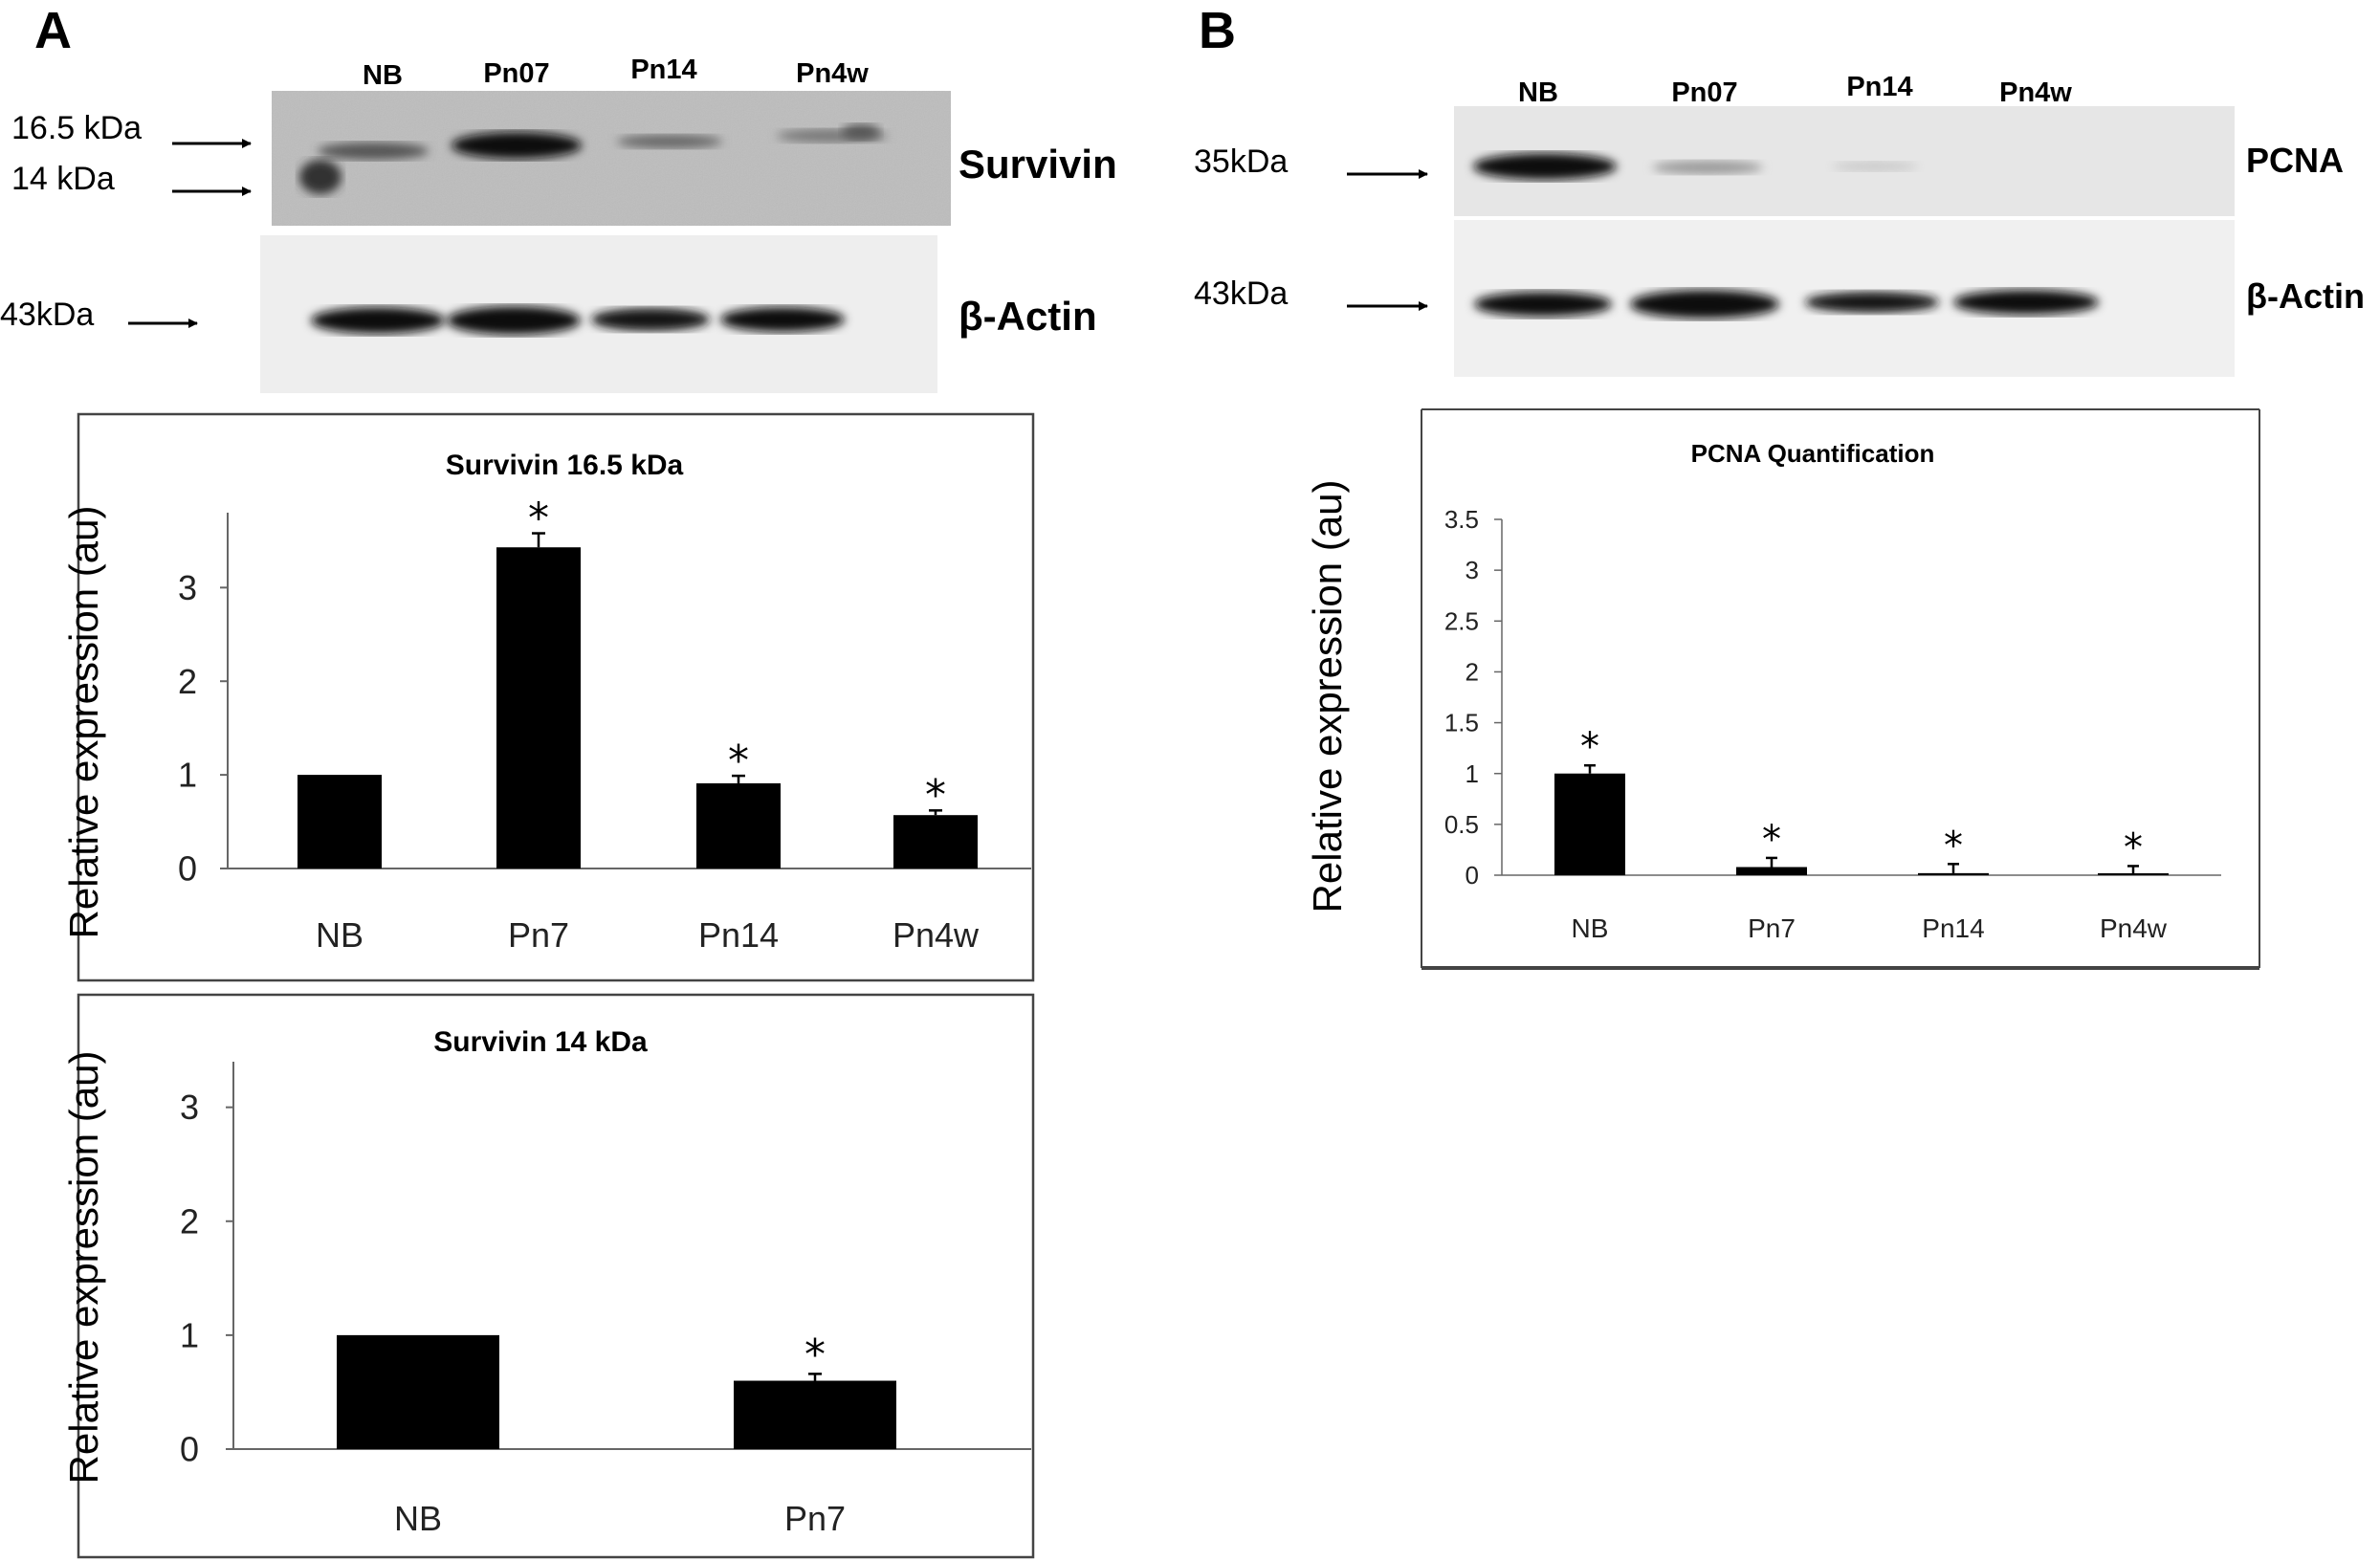 This screenshot has width=2380, height=1561. I want to click on panel-b-arrows, so click(1387, 240).